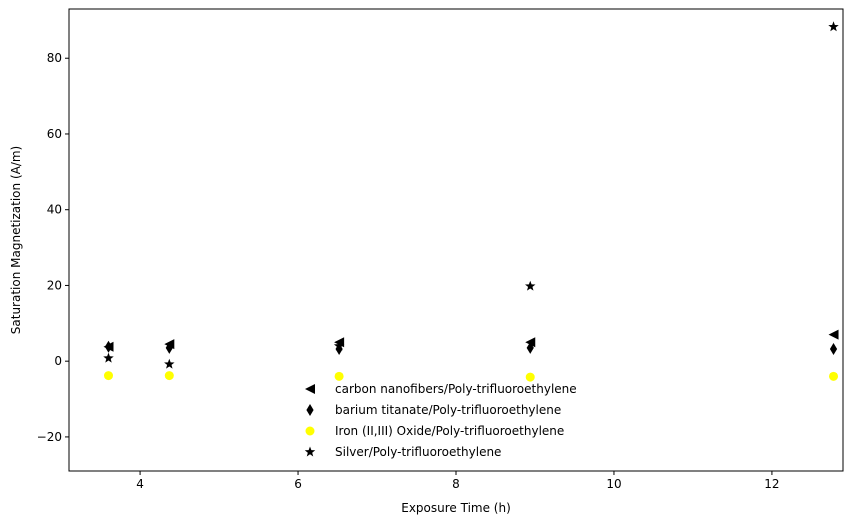 Image resolution: width=853 pixels, height=525 pixels. I want to click on x-axis: 4 6 8 10 12, so click(458, 481).